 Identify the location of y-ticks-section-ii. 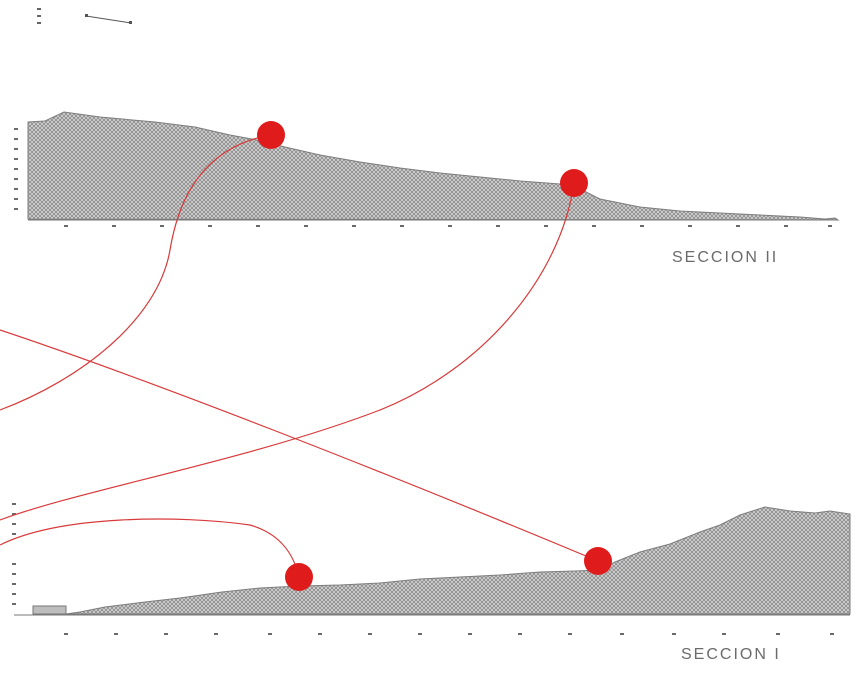
(16, 169).